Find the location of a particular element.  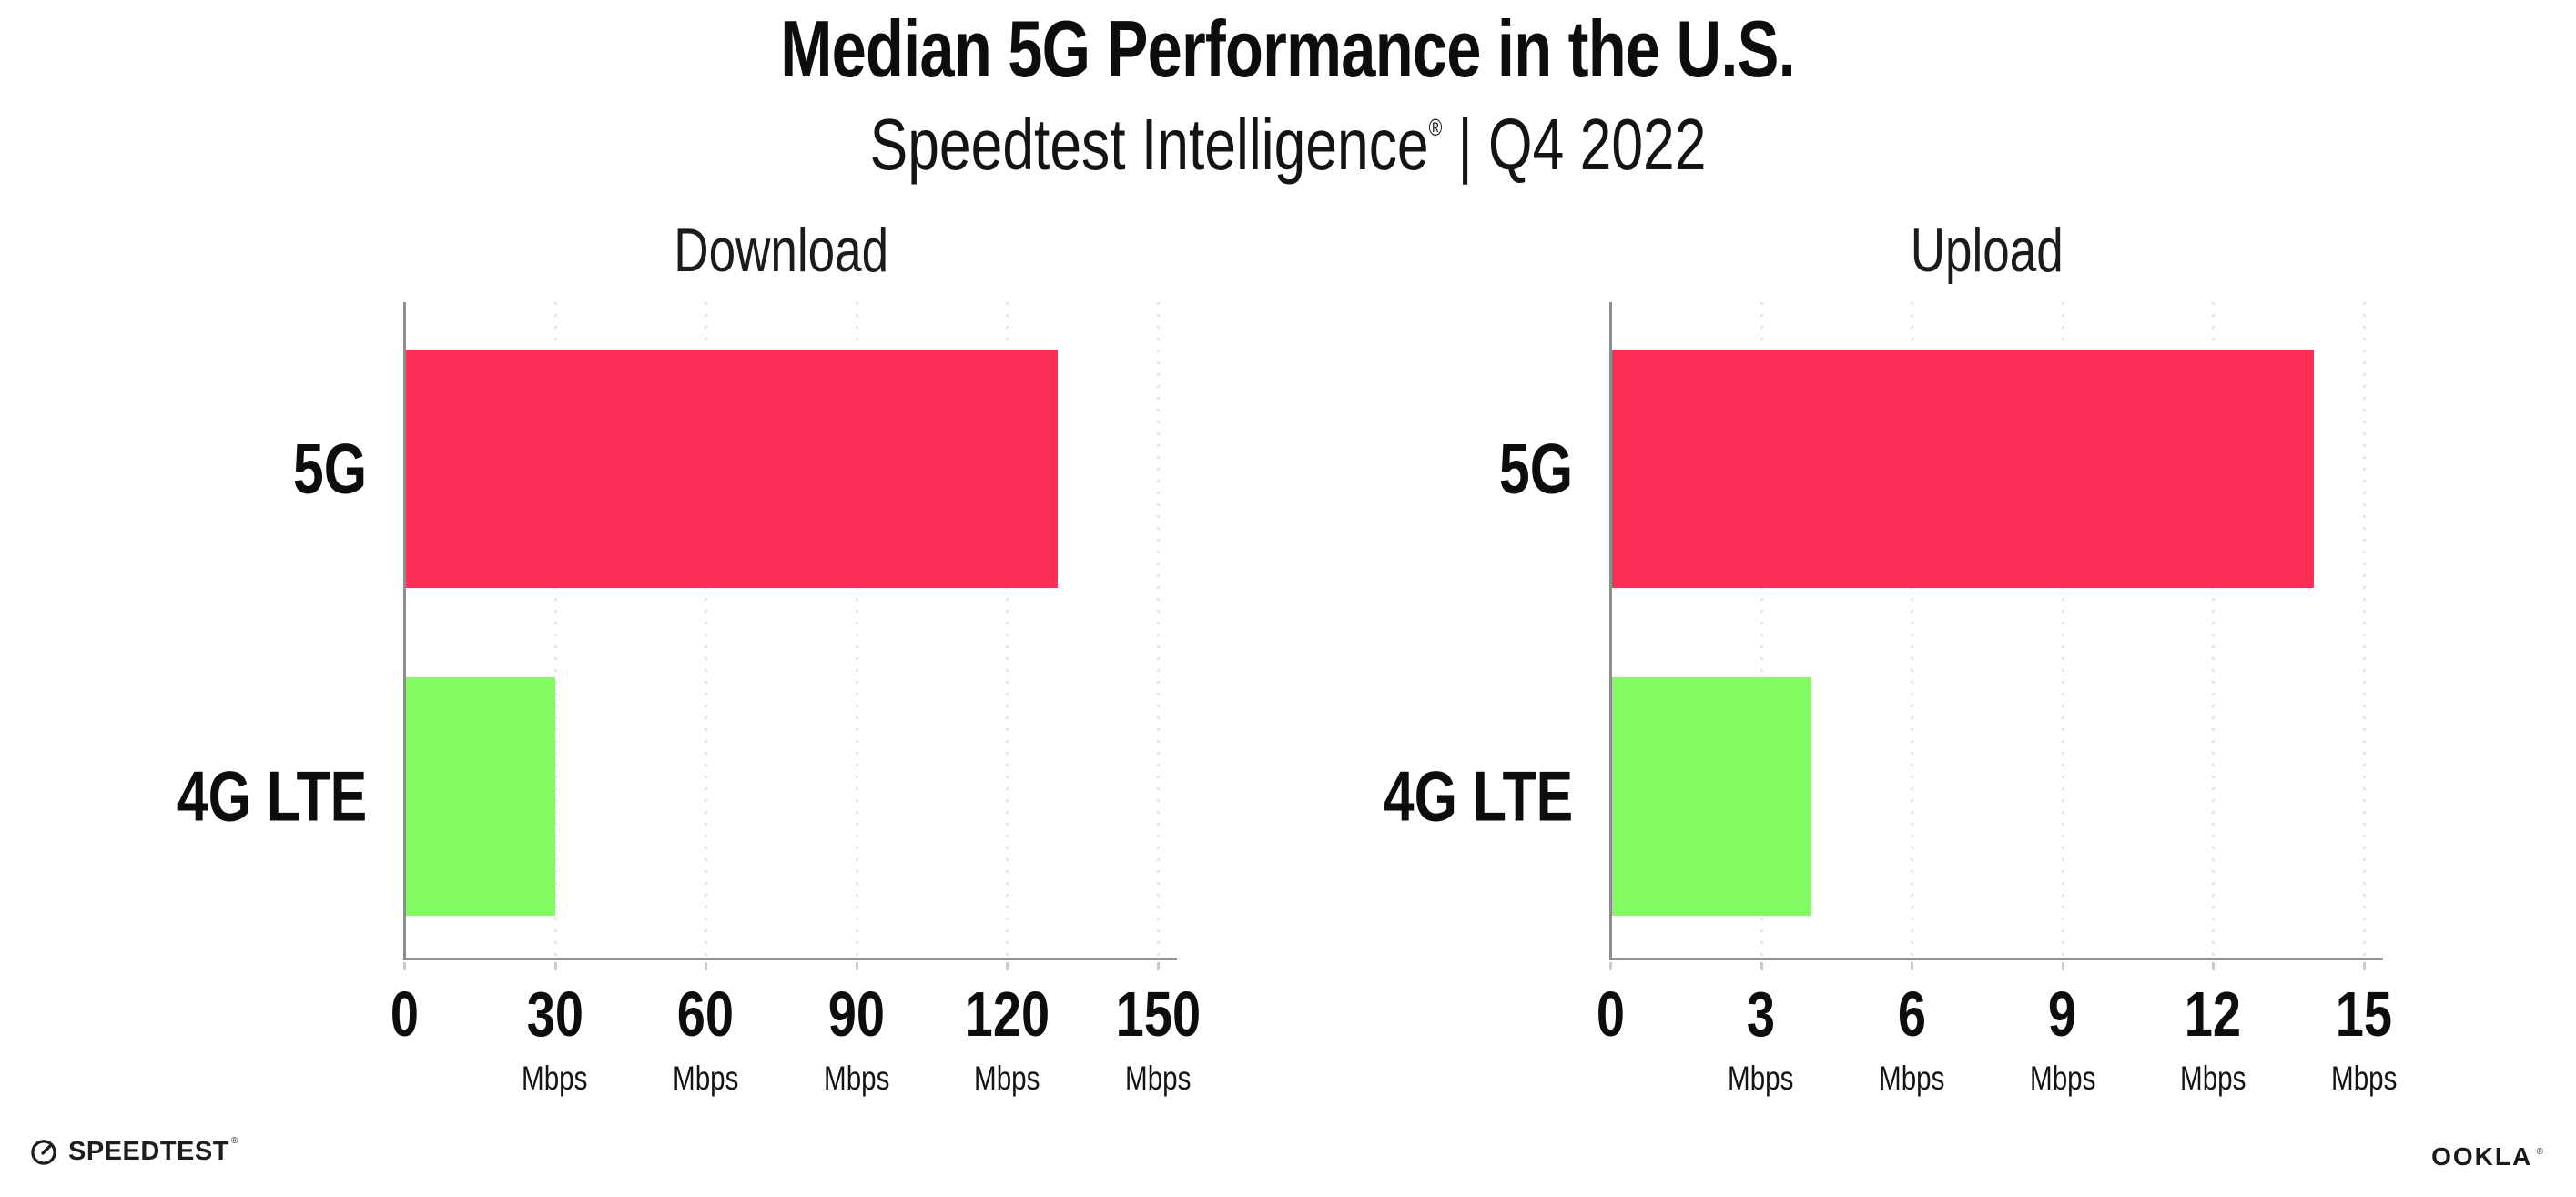

ookla-logo: OOKLA ® is located at coordinates (2487, 1157).